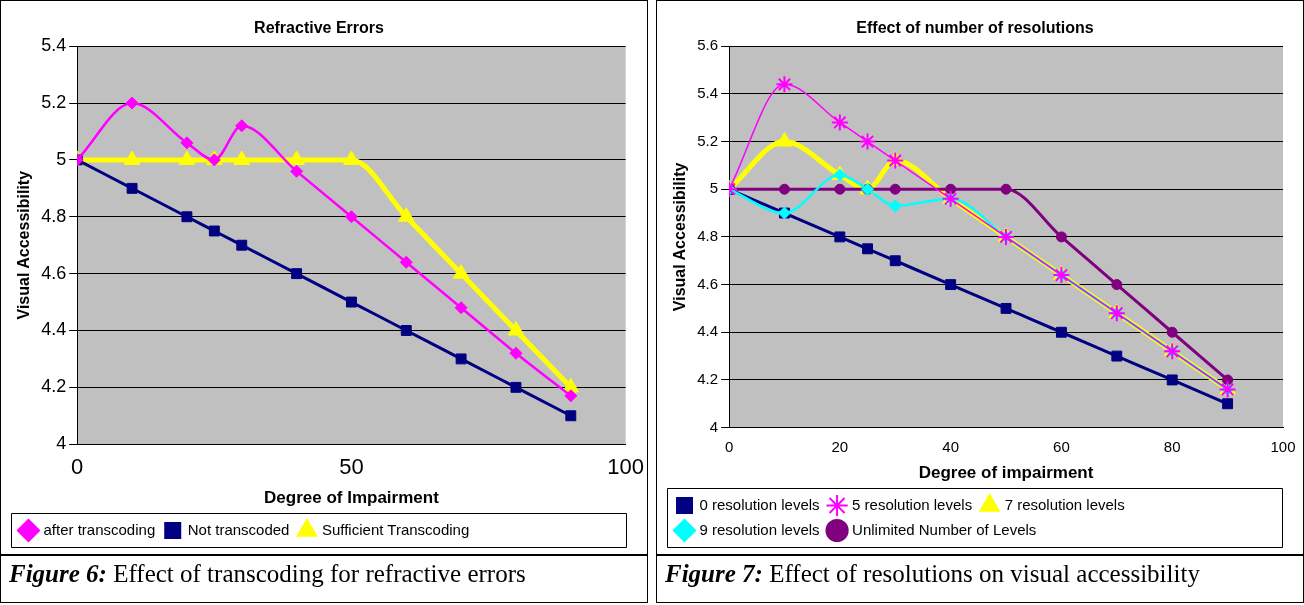 The width and height of the screenshot is (1304, 605). Describe the element at coordinates (99, 529) in the screenshot. I see `legend-label: after transcoding` at that location.